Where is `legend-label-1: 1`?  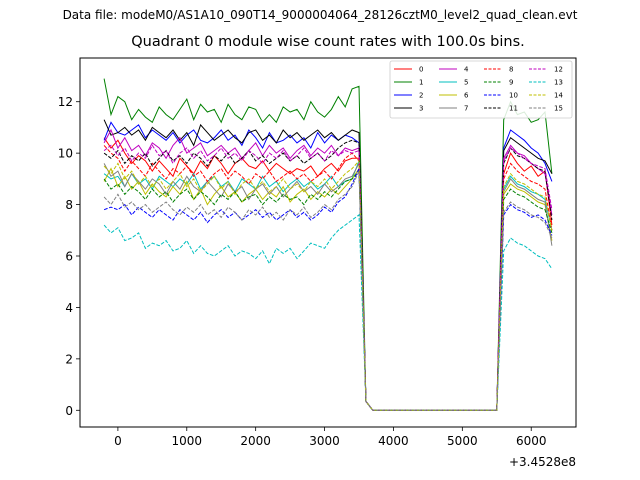 legend-label-1: 1 is located at coordinates (421, 83).